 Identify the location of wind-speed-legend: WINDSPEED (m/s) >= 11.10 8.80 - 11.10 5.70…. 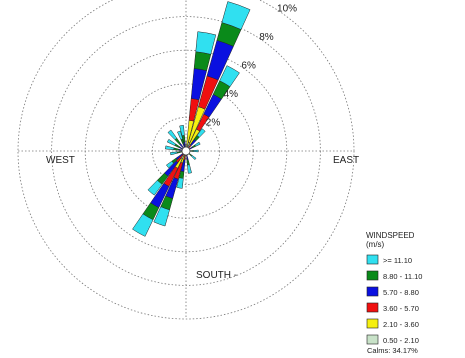
(394, 293).